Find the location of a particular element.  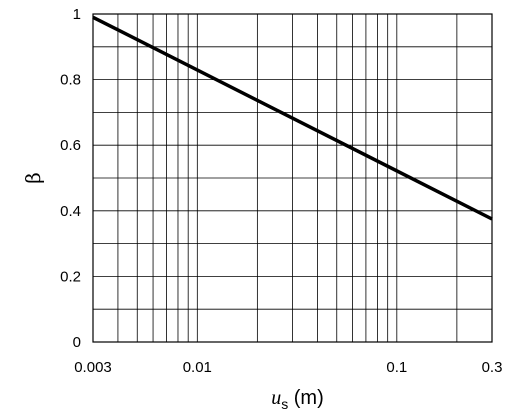

y-tick-label: 0 is located at coordinates (77, 342).